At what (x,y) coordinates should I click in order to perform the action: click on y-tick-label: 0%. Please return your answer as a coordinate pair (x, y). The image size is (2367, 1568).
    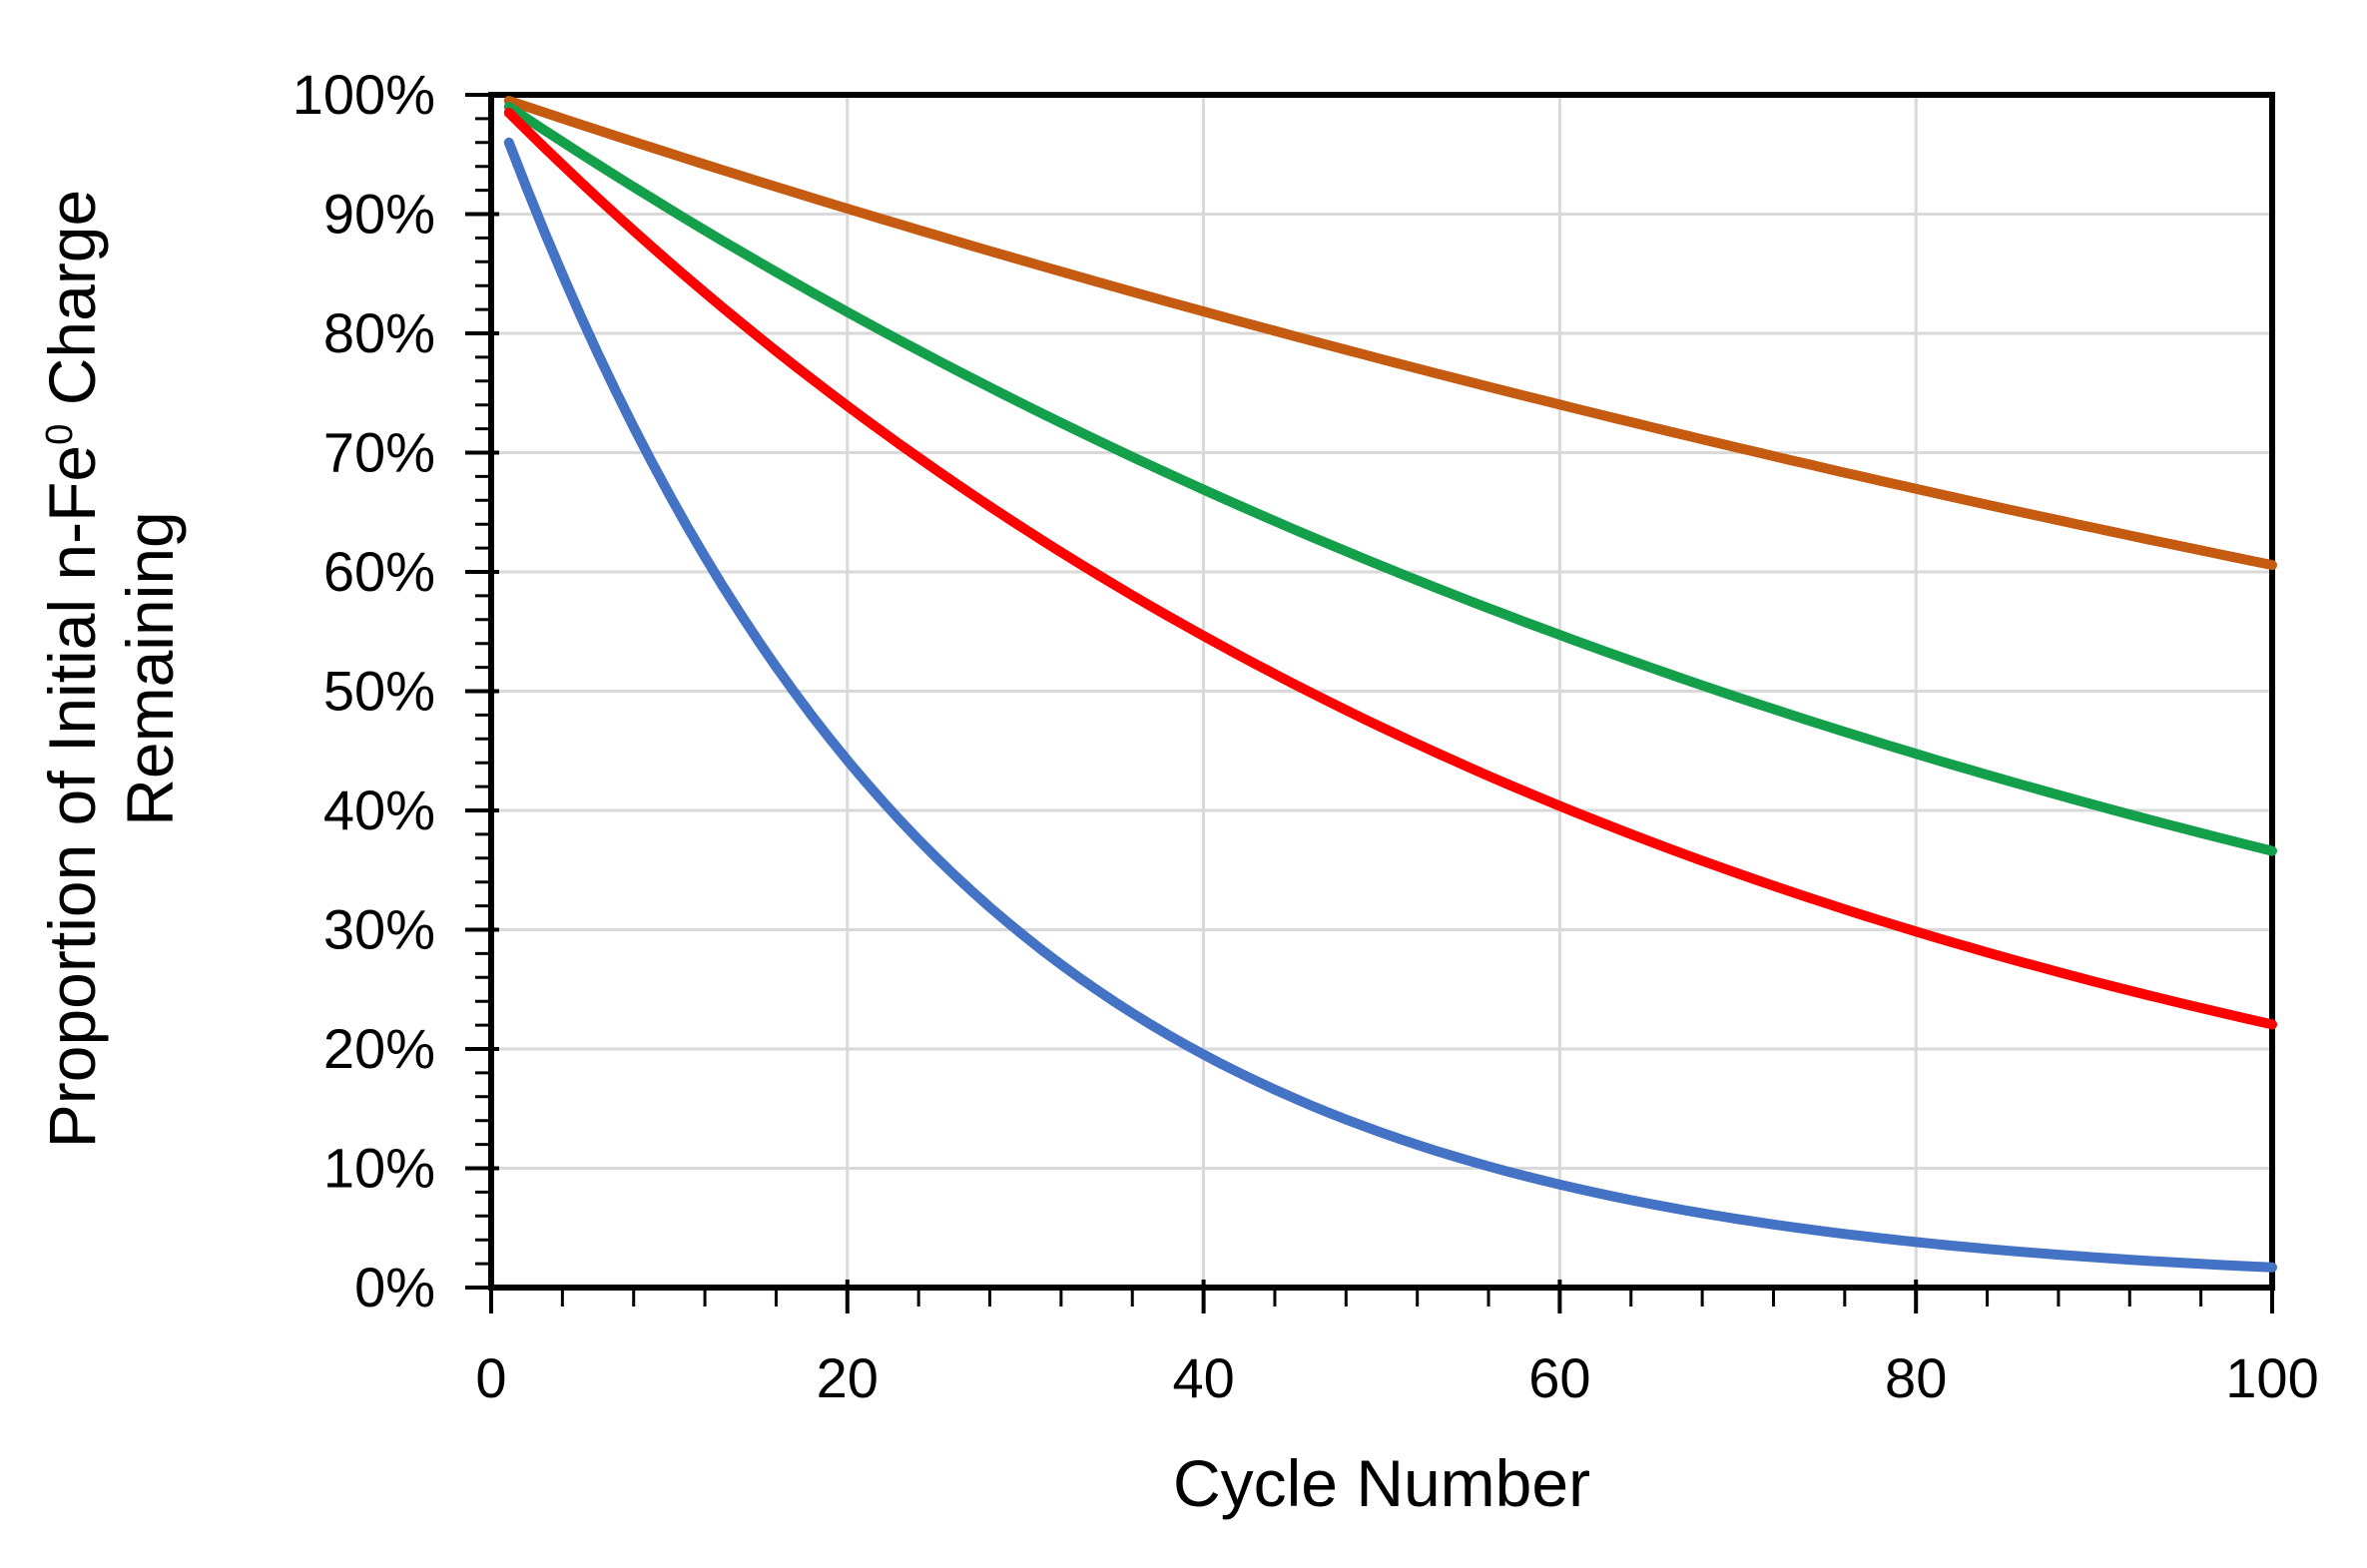
    Looking at the image, I should click on (394, 1287).